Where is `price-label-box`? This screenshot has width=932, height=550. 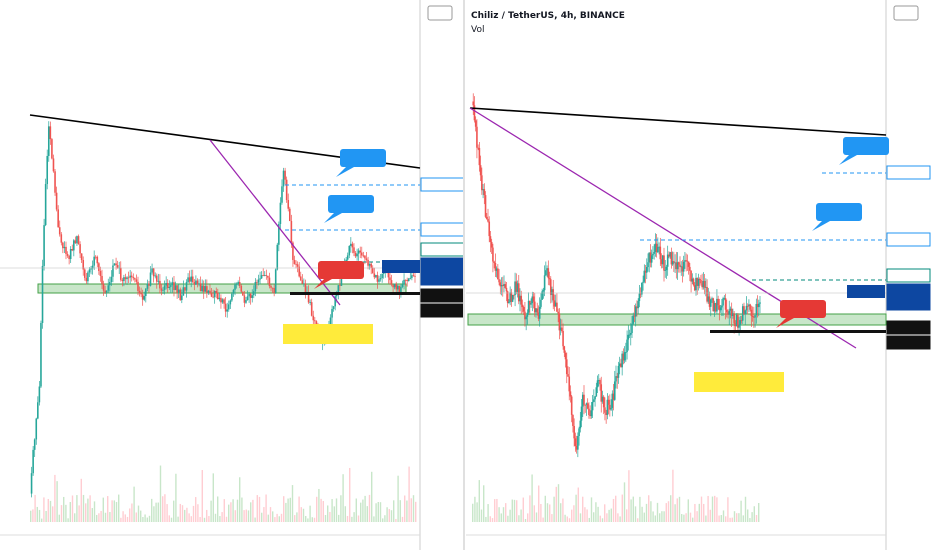 price-label-box is located at coordinates (442, 310).